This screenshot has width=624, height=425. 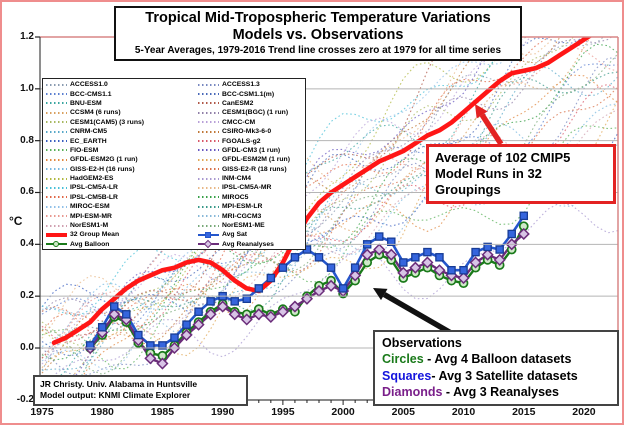 I want to click on legend-swatch-thick-icon, so click(x=56, y=235).